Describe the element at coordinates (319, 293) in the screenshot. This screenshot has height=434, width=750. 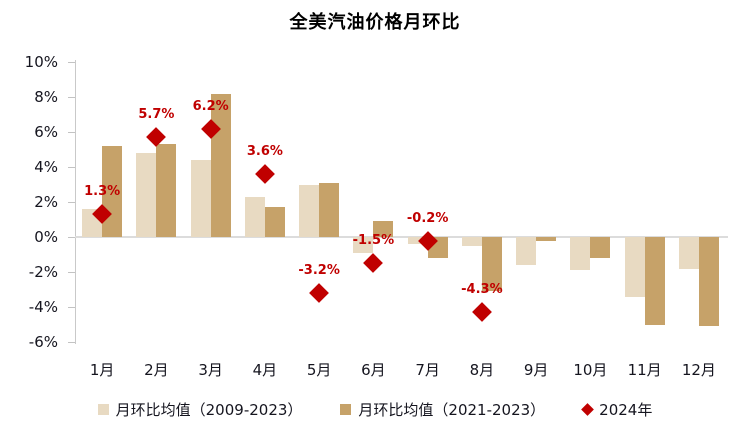
I see `diamond-2024-5月` at that location.